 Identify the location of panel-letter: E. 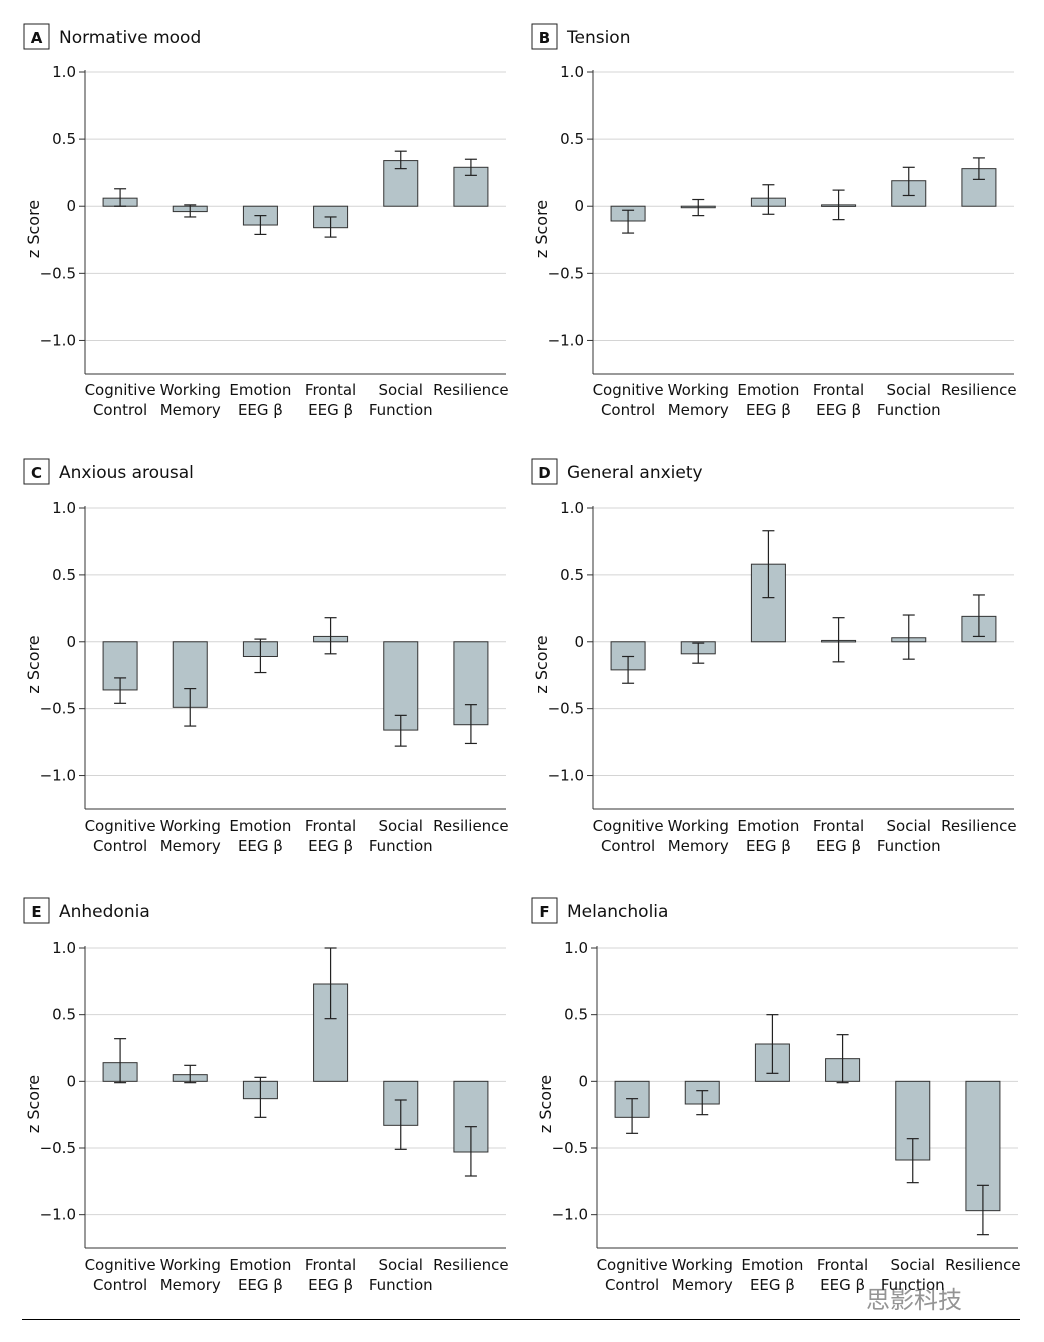
(36, 910).